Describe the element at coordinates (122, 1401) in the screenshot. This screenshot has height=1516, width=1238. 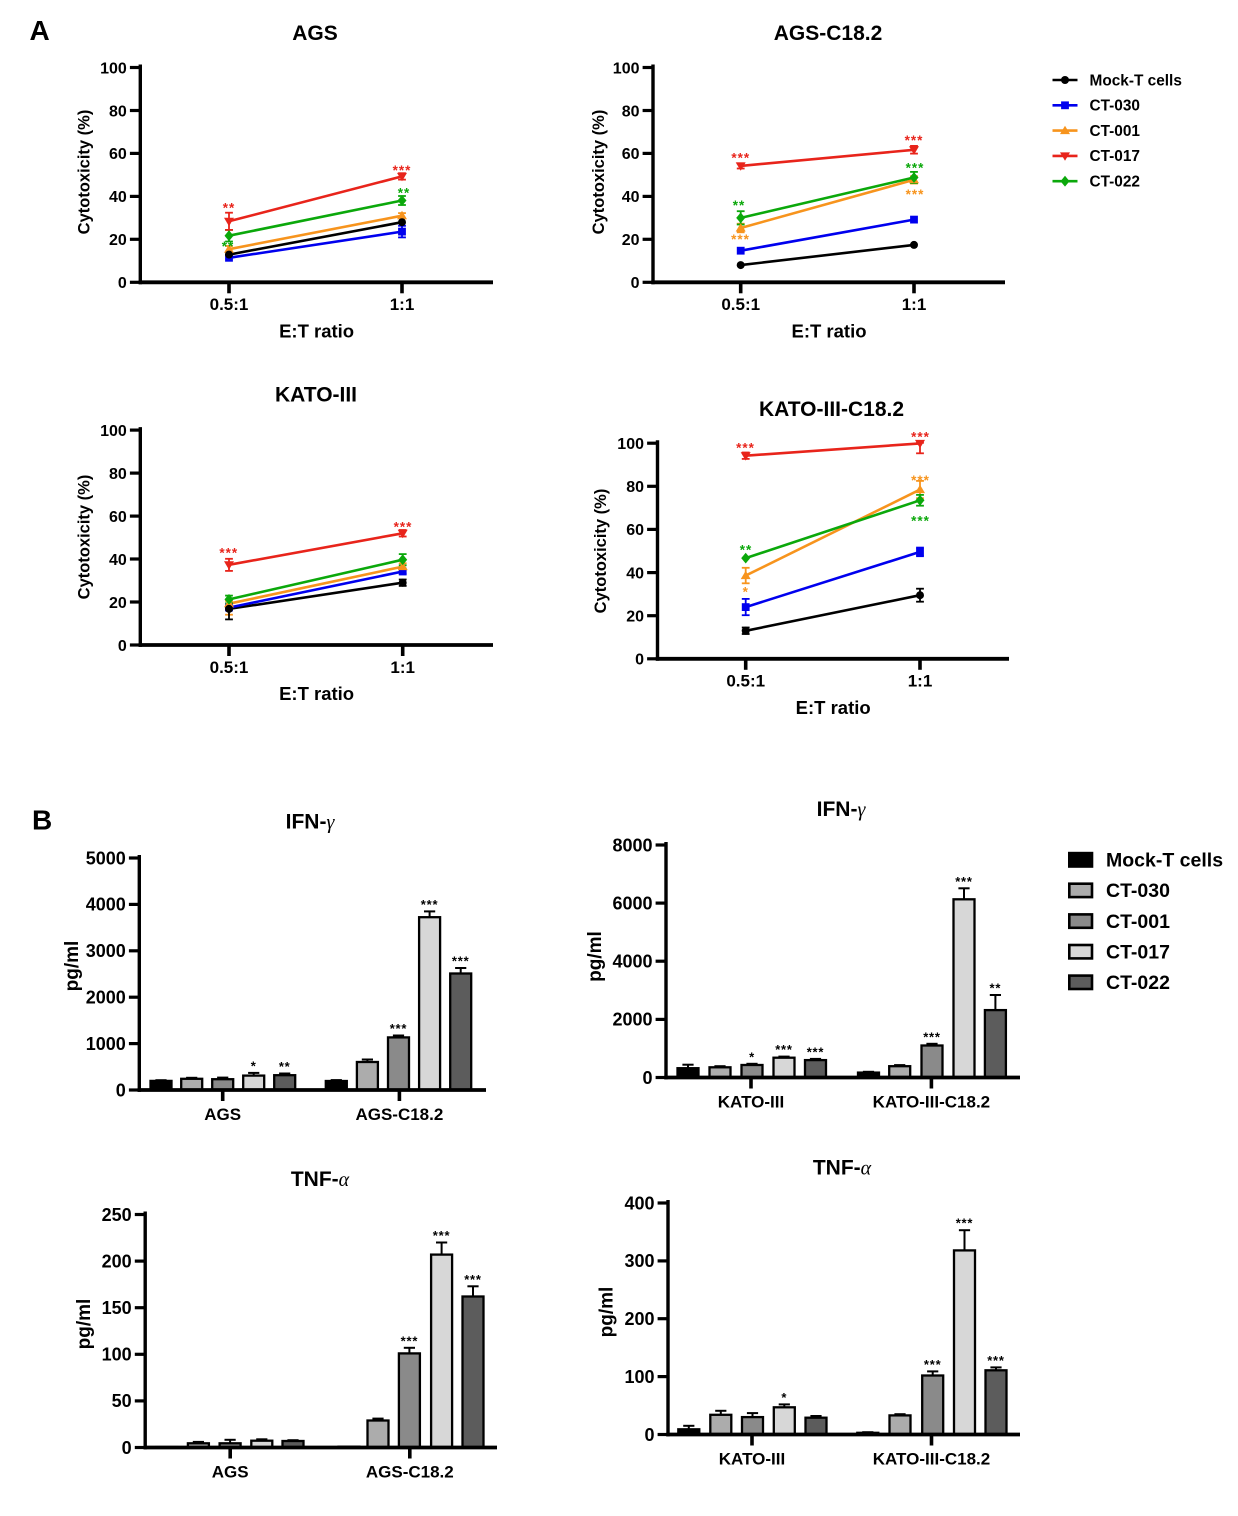
I see `svg-text: 50` at that location.